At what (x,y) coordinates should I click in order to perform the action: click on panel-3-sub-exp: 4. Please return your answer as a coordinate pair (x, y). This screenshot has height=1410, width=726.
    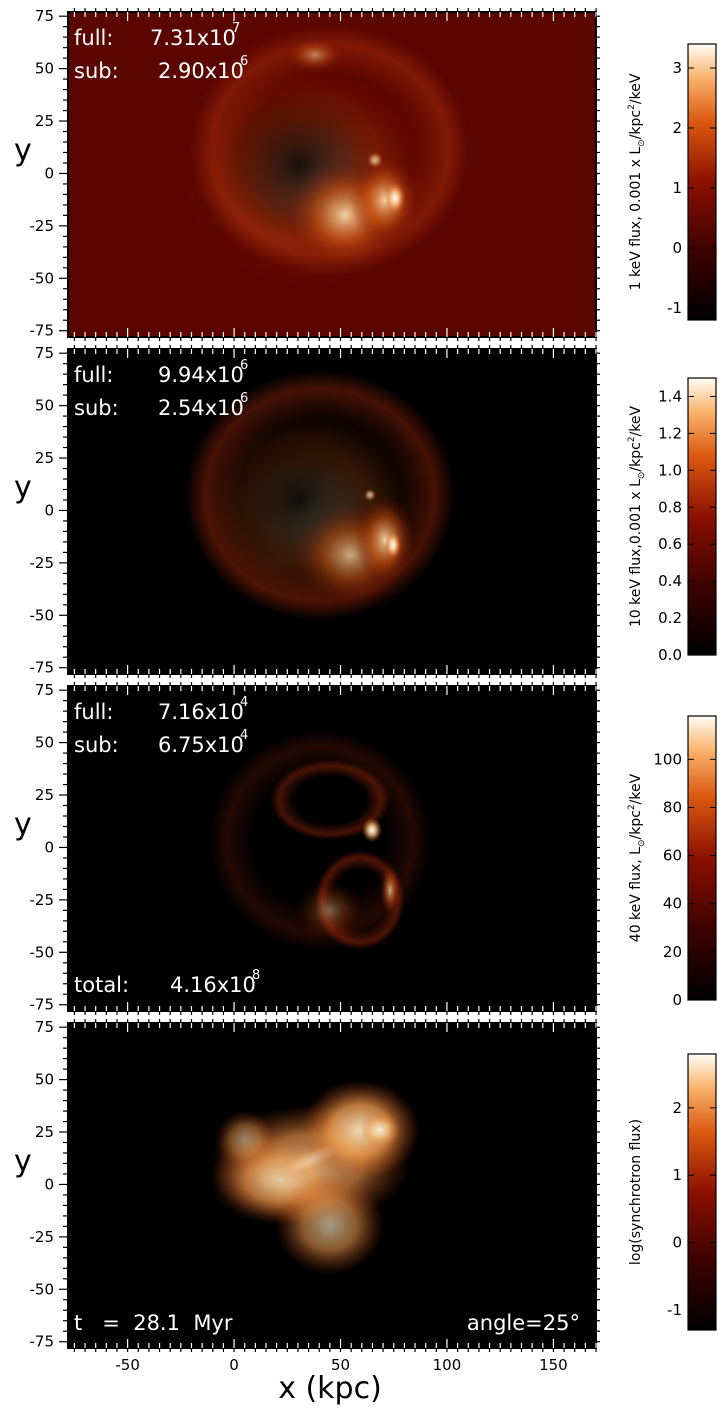
    Looking at the image, I should click on (244, 735).